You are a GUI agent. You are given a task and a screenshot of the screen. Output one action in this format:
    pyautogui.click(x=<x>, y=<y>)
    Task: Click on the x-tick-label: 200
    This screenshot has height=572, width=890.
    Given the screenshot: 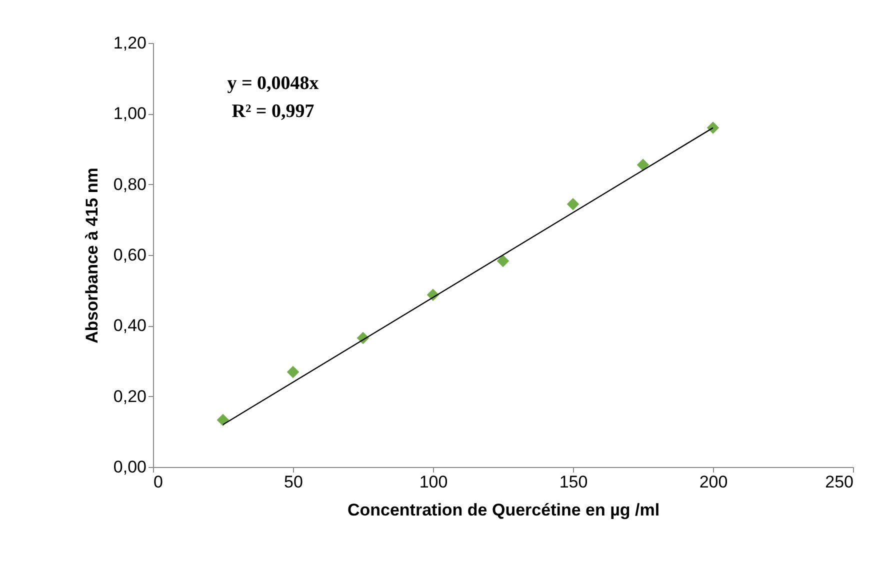 What is the action you would take?
    pyautogui.click(x=713, y=482)
    